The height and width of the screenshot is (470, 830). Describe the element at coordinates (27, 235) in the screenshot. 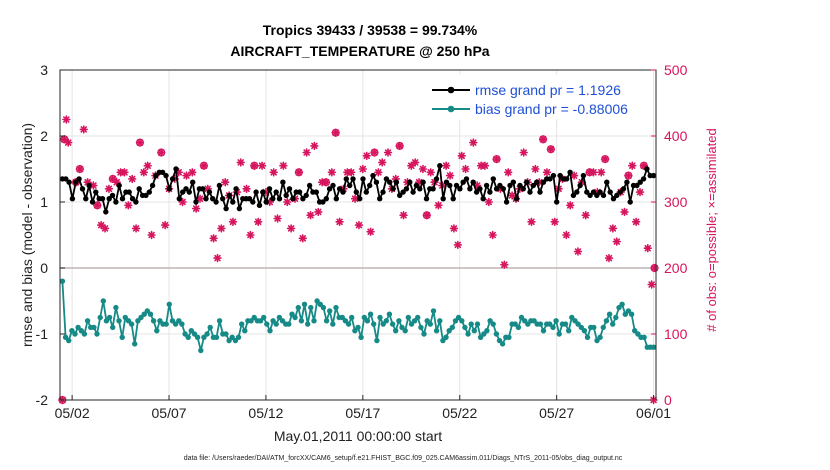

I see `y-axis-left-label: rmse and bias (model - observation)` at that location.